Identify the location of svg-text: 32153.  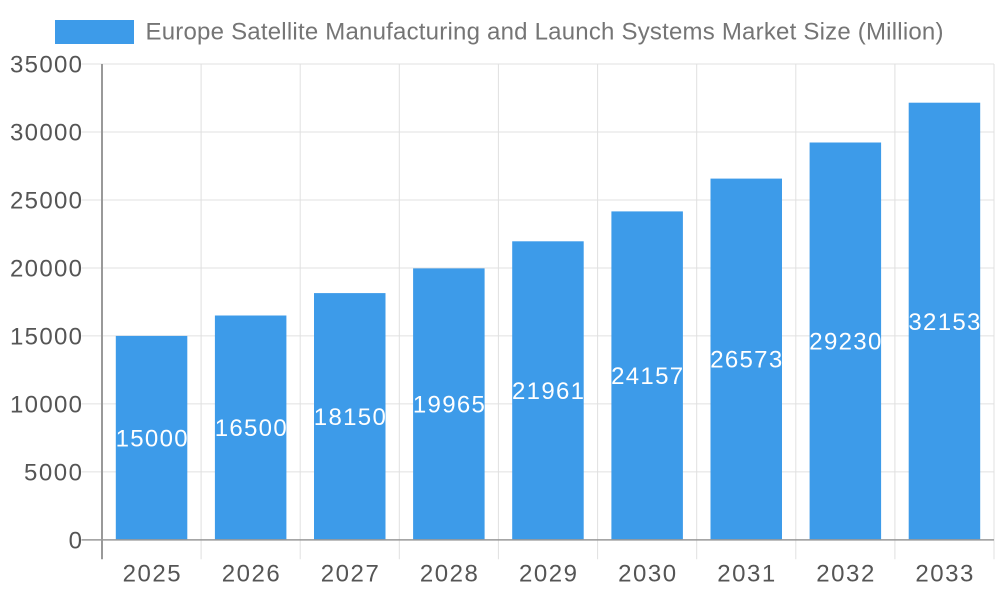
(944, 322).